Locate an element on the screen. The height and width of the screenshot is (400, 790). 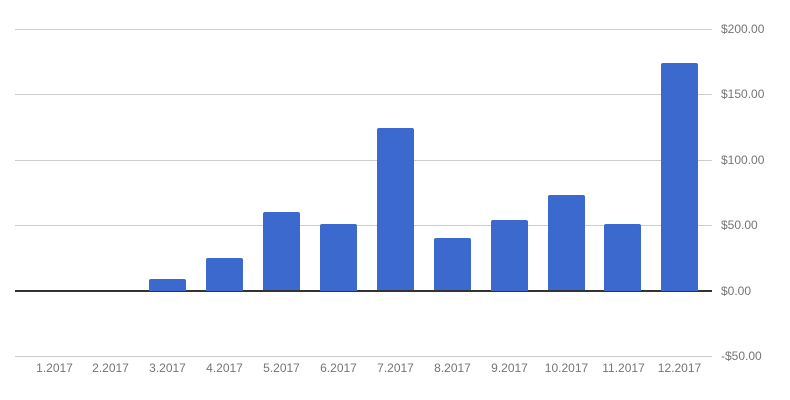
bar-5.2017 is located at coordinates (281, 251).